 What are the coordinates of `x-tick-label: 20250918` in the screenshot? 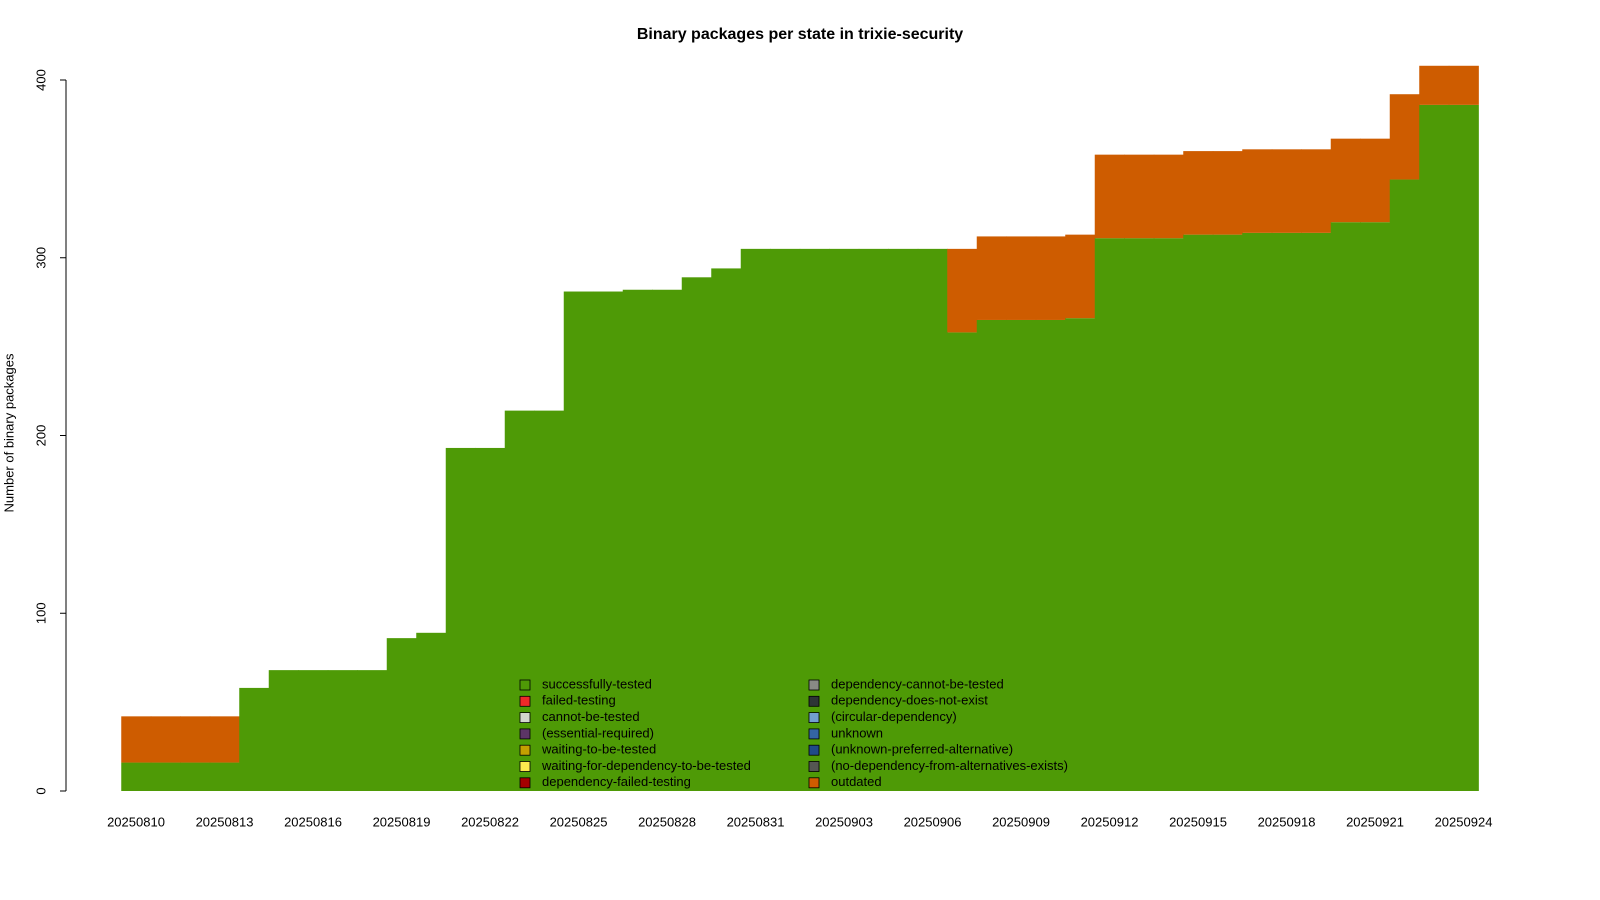 It's located at (1287, 821).